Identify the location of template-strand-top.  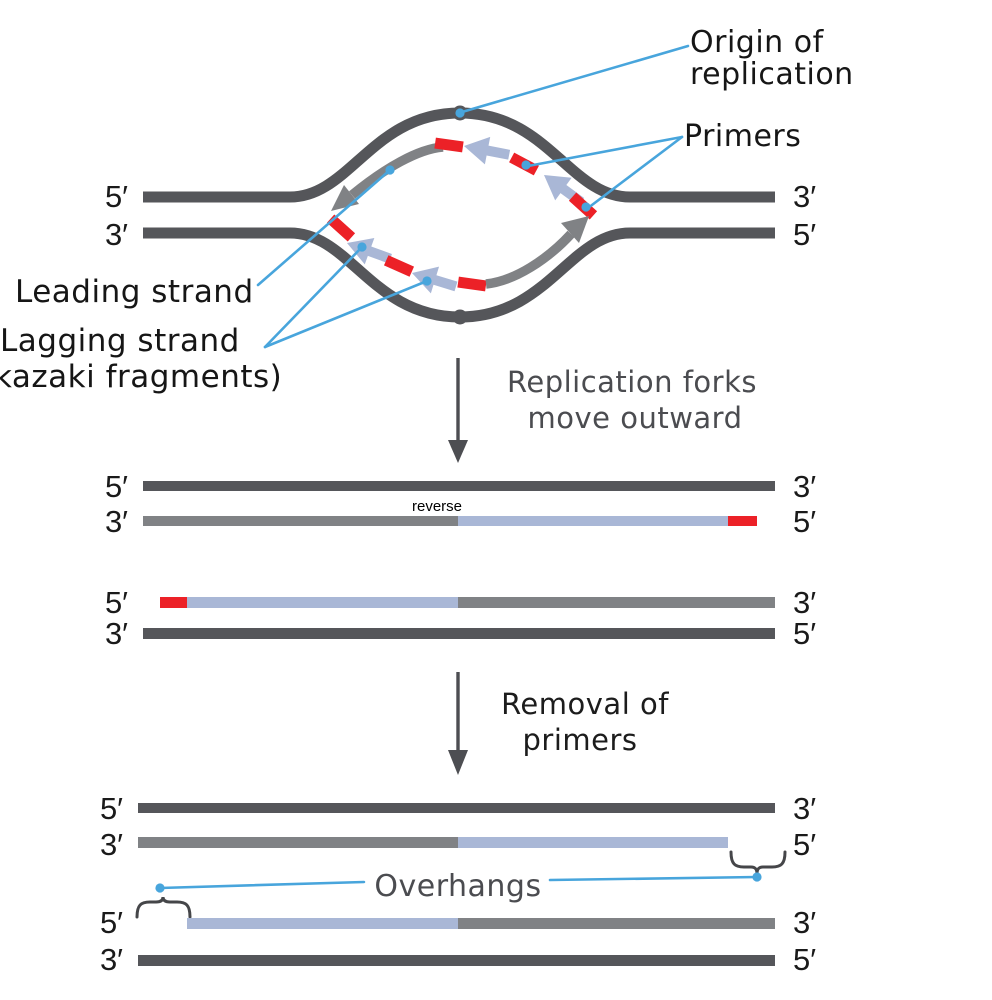
(459, 155).